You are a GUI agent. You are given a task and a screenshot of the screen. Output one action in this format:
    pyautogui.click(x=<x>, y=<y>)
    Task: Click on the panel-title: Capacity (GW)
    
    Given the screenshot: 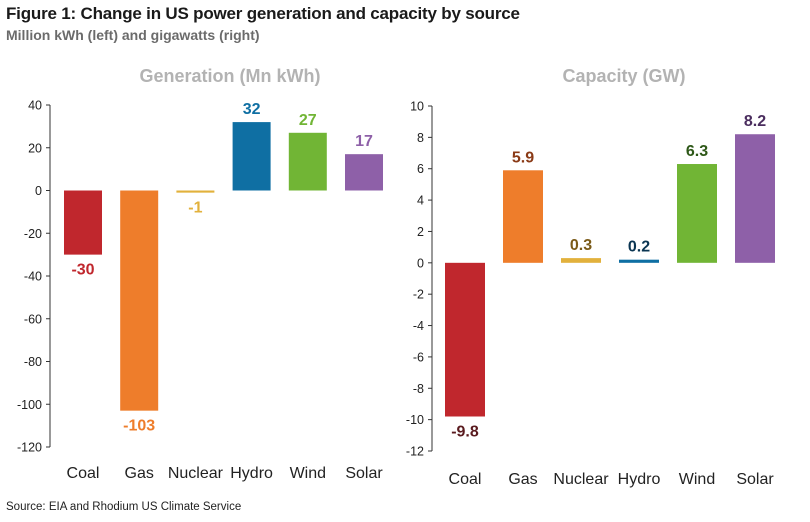 What is the action you would take?
    pyautogui.click(x=623, y=76)
    